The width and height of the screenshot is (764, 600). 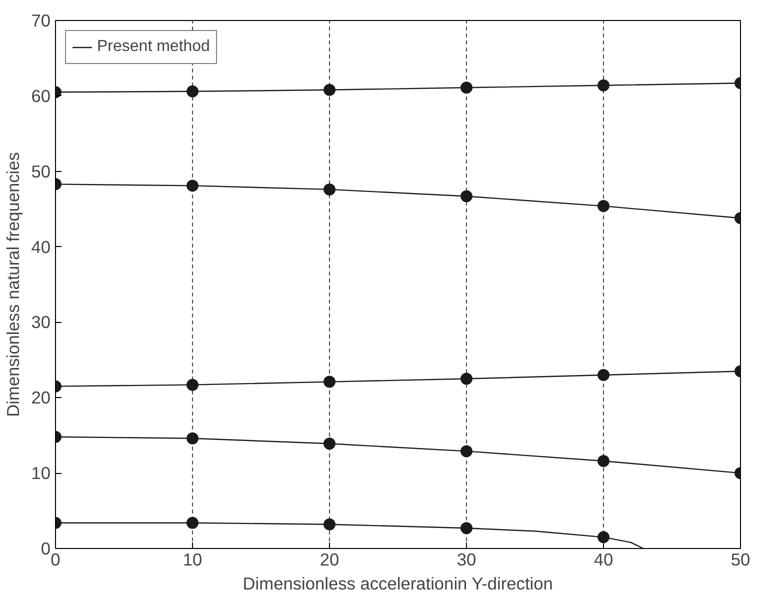 I want to click on y-tick-label: 60, so click(x=41, y=96).